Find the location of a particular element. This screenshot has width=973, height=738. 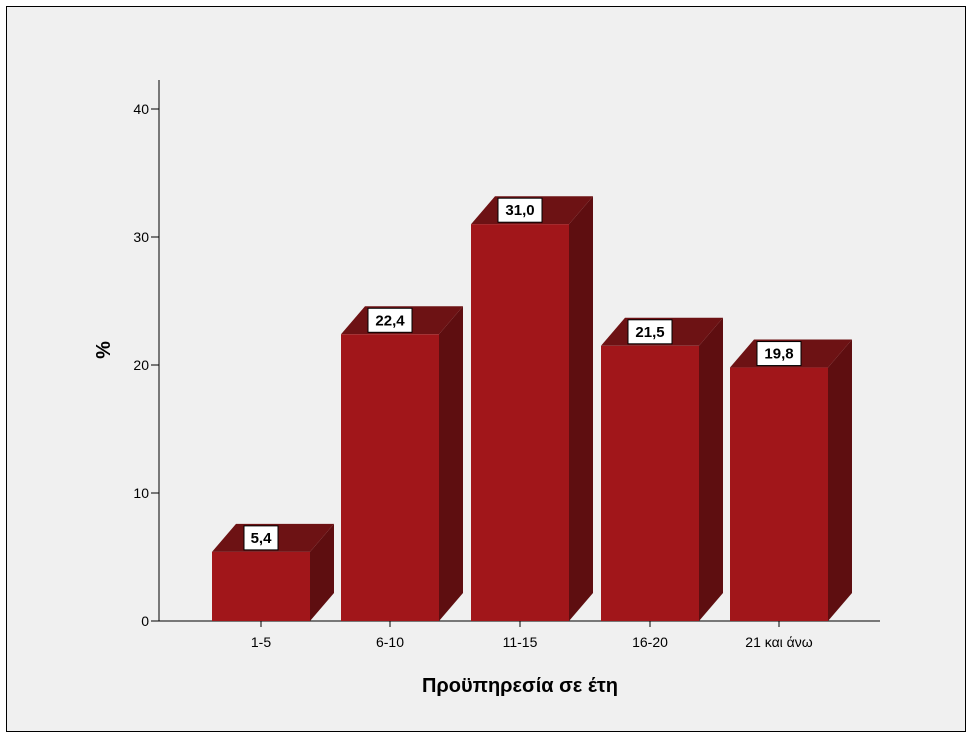

data-label: 22,4 is located at coordinates (390, 320).